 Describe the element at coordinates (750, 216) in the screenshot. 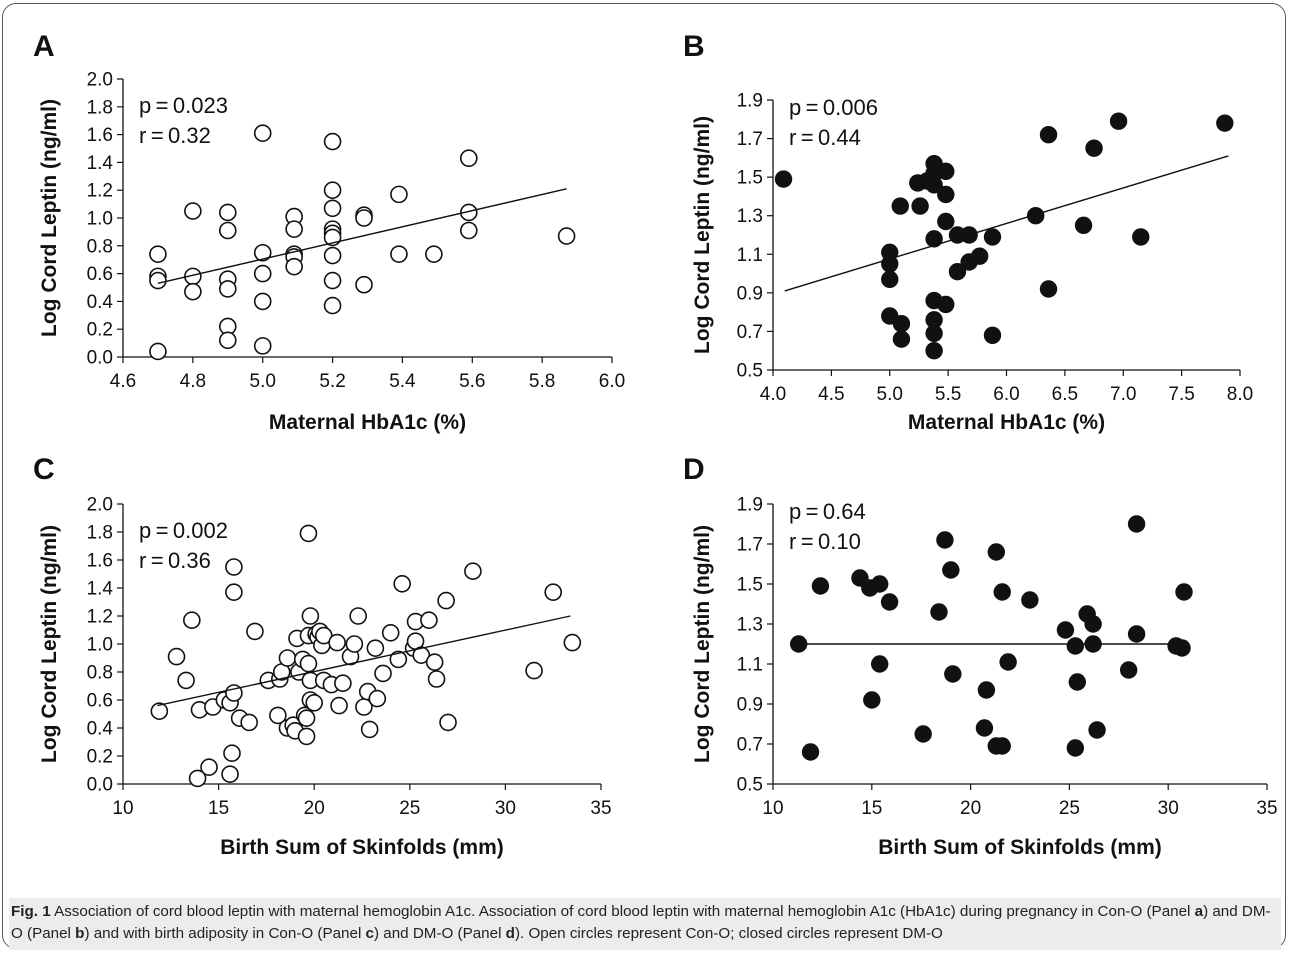

I see `y-tick-label: 1.3` at that location.